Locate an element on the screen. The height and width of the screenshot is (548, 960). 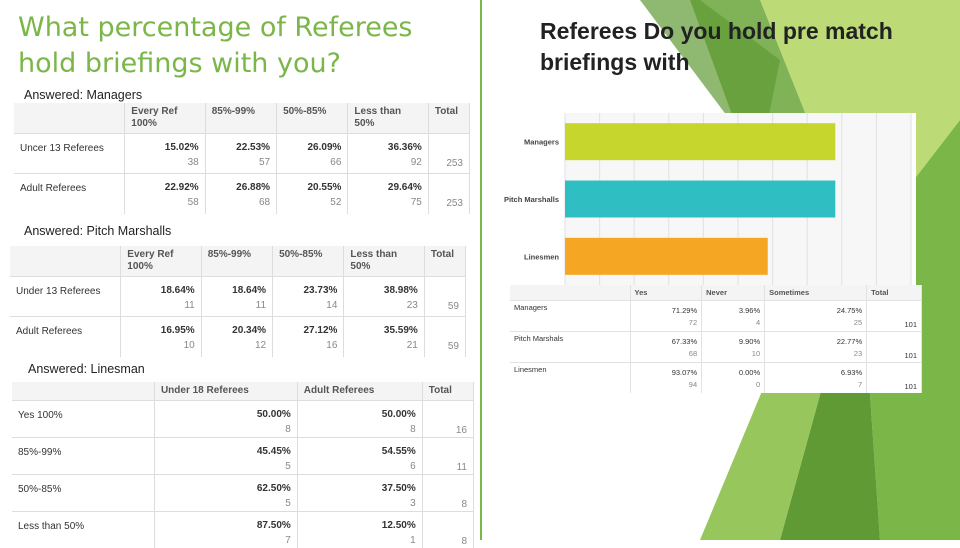
cell-count: 10 is located at coordinates (733, 354).